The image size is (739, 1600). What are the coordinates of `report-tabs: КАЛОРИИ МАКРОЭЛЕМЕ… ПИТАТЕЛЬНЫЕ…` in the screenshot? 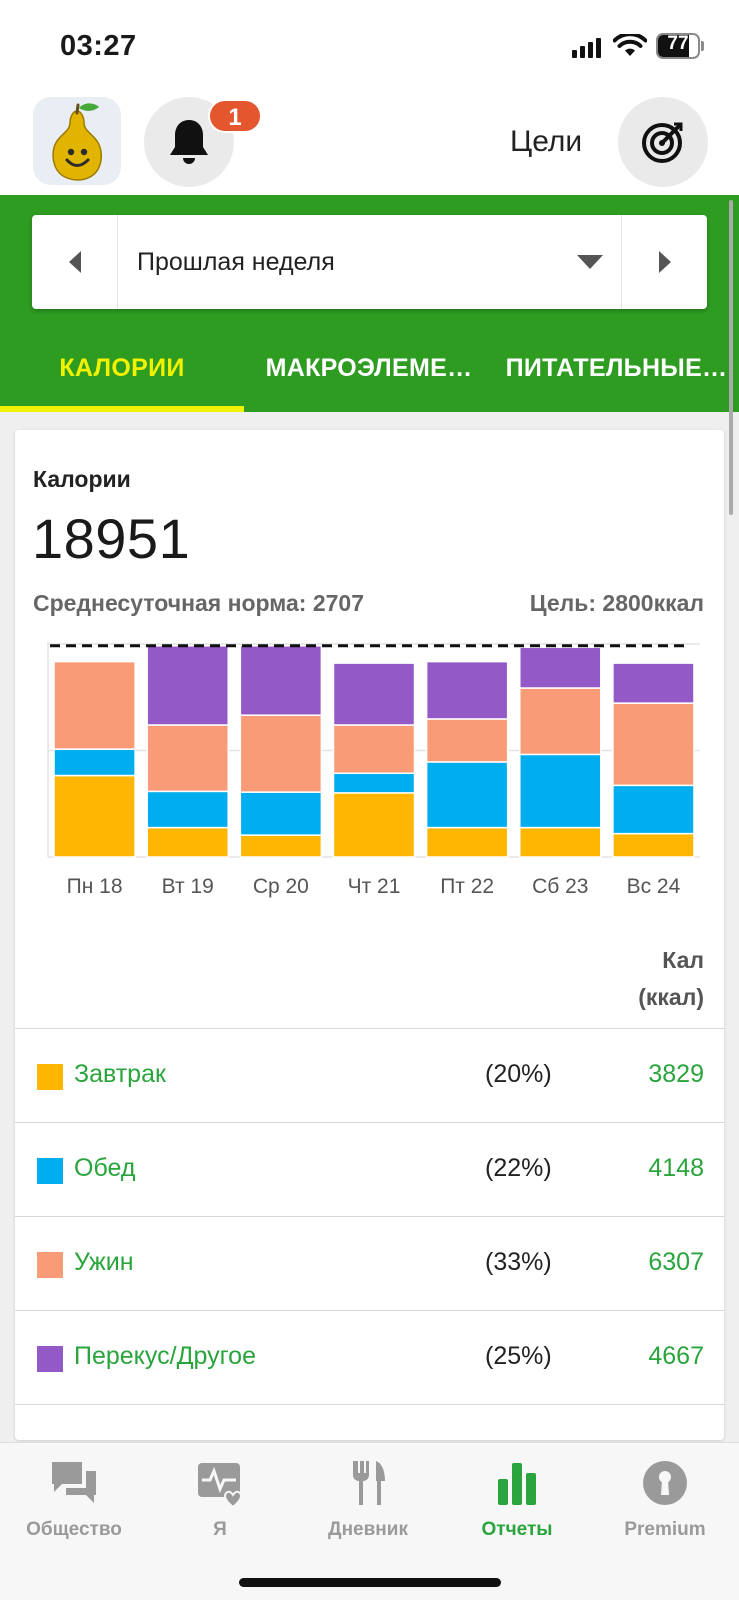 It's located at (369, 368).